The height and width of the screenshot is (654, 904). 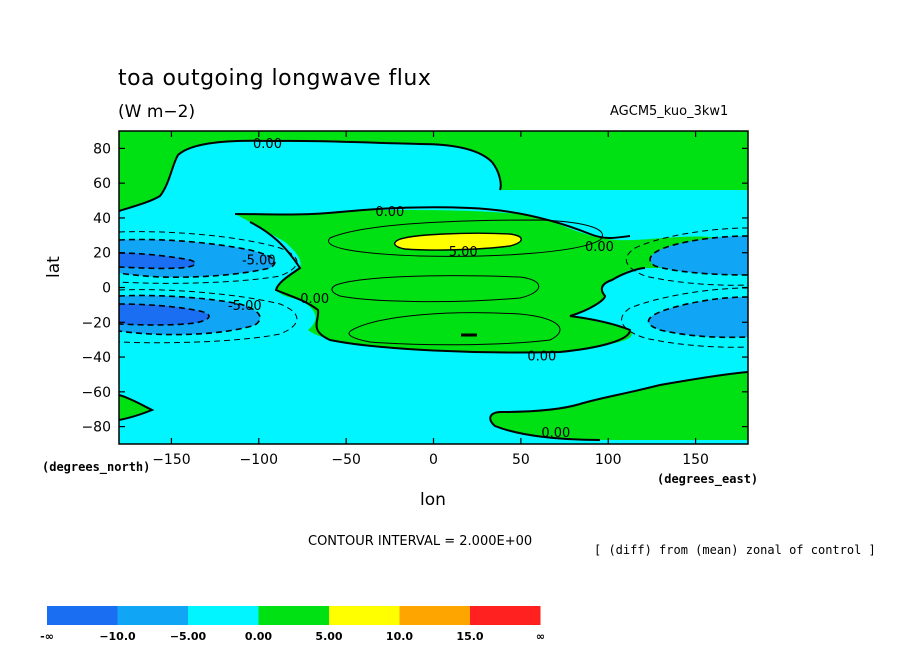 I want to click on y-tick-label: 80, so click(x=102, y=149).